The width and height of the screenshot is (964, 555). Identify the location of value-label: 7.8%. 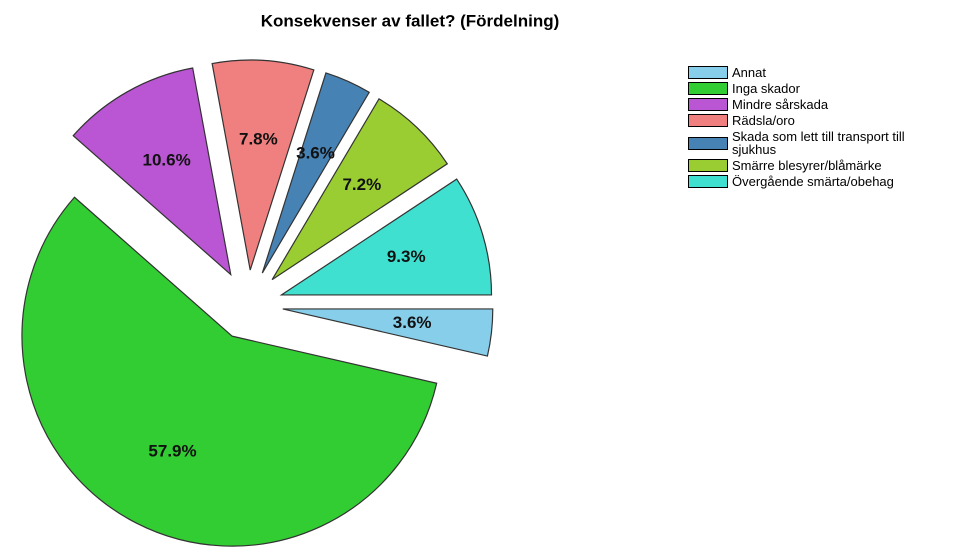
(258, 139).